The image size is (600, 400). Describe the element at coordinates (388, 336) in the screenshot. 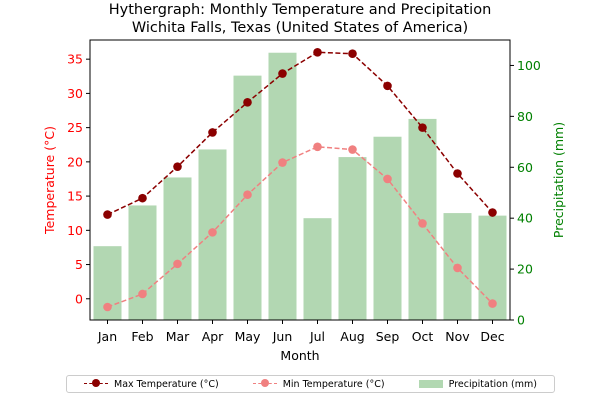

I see `x-tick-label-sep: Sep` at that location.